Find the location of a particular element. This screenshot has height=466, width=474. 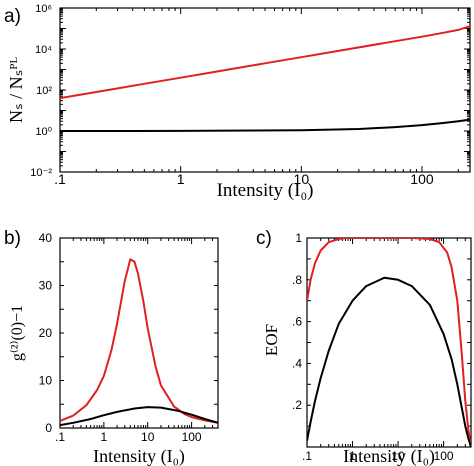

y-tick-label: .2 is located at coordinates (297, 405).